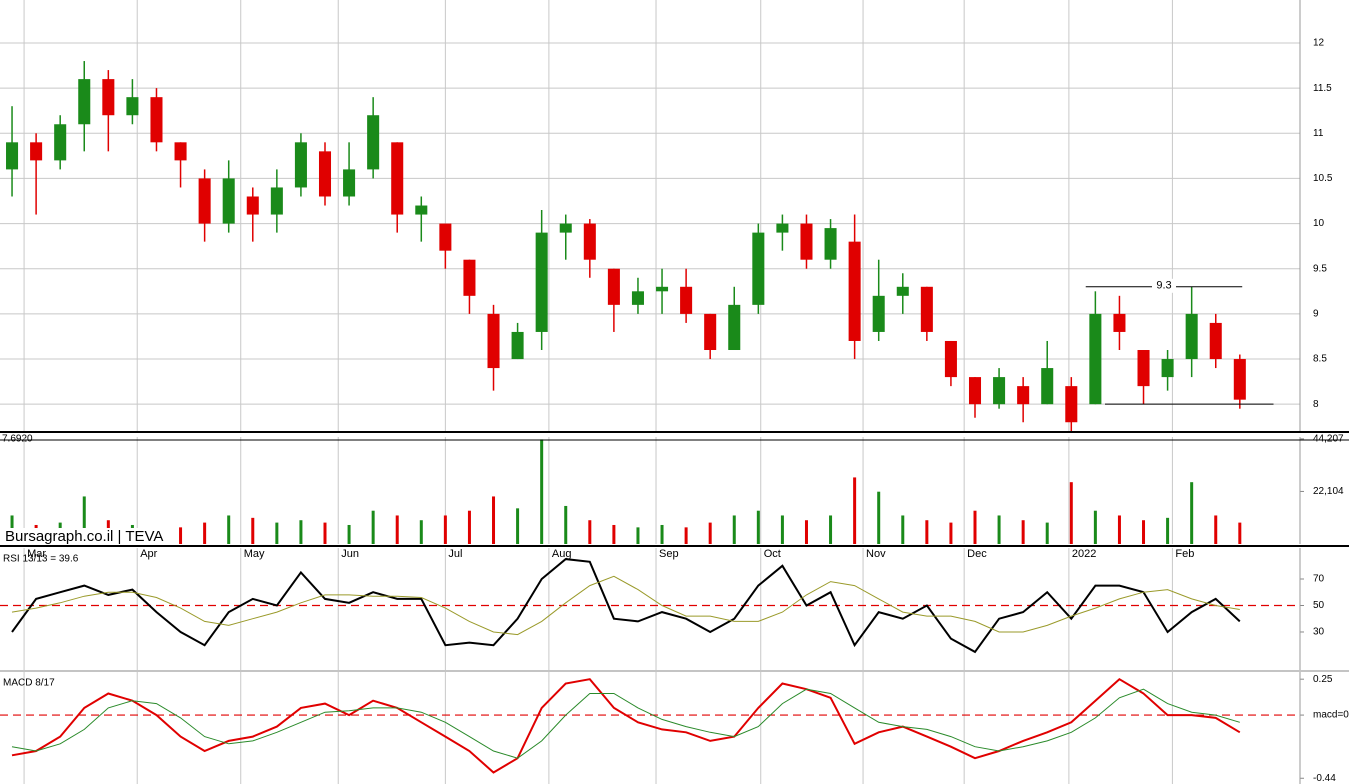  I want to click on y-tick-label: 12, so click(1319, 43).